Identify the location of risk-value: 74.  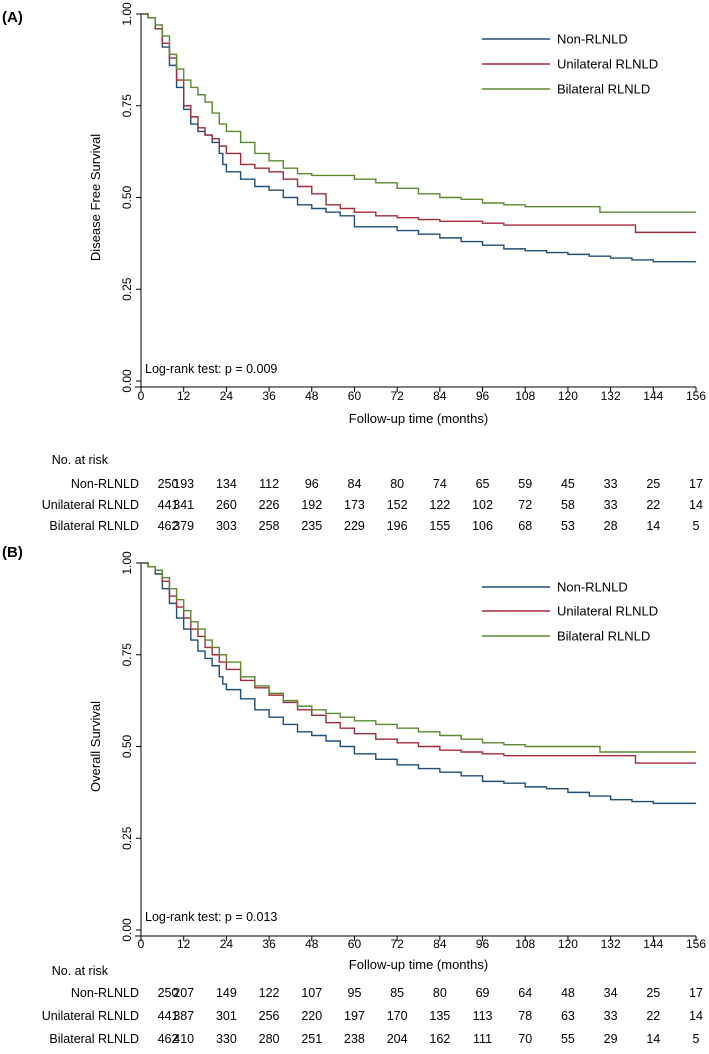
(440, 484).